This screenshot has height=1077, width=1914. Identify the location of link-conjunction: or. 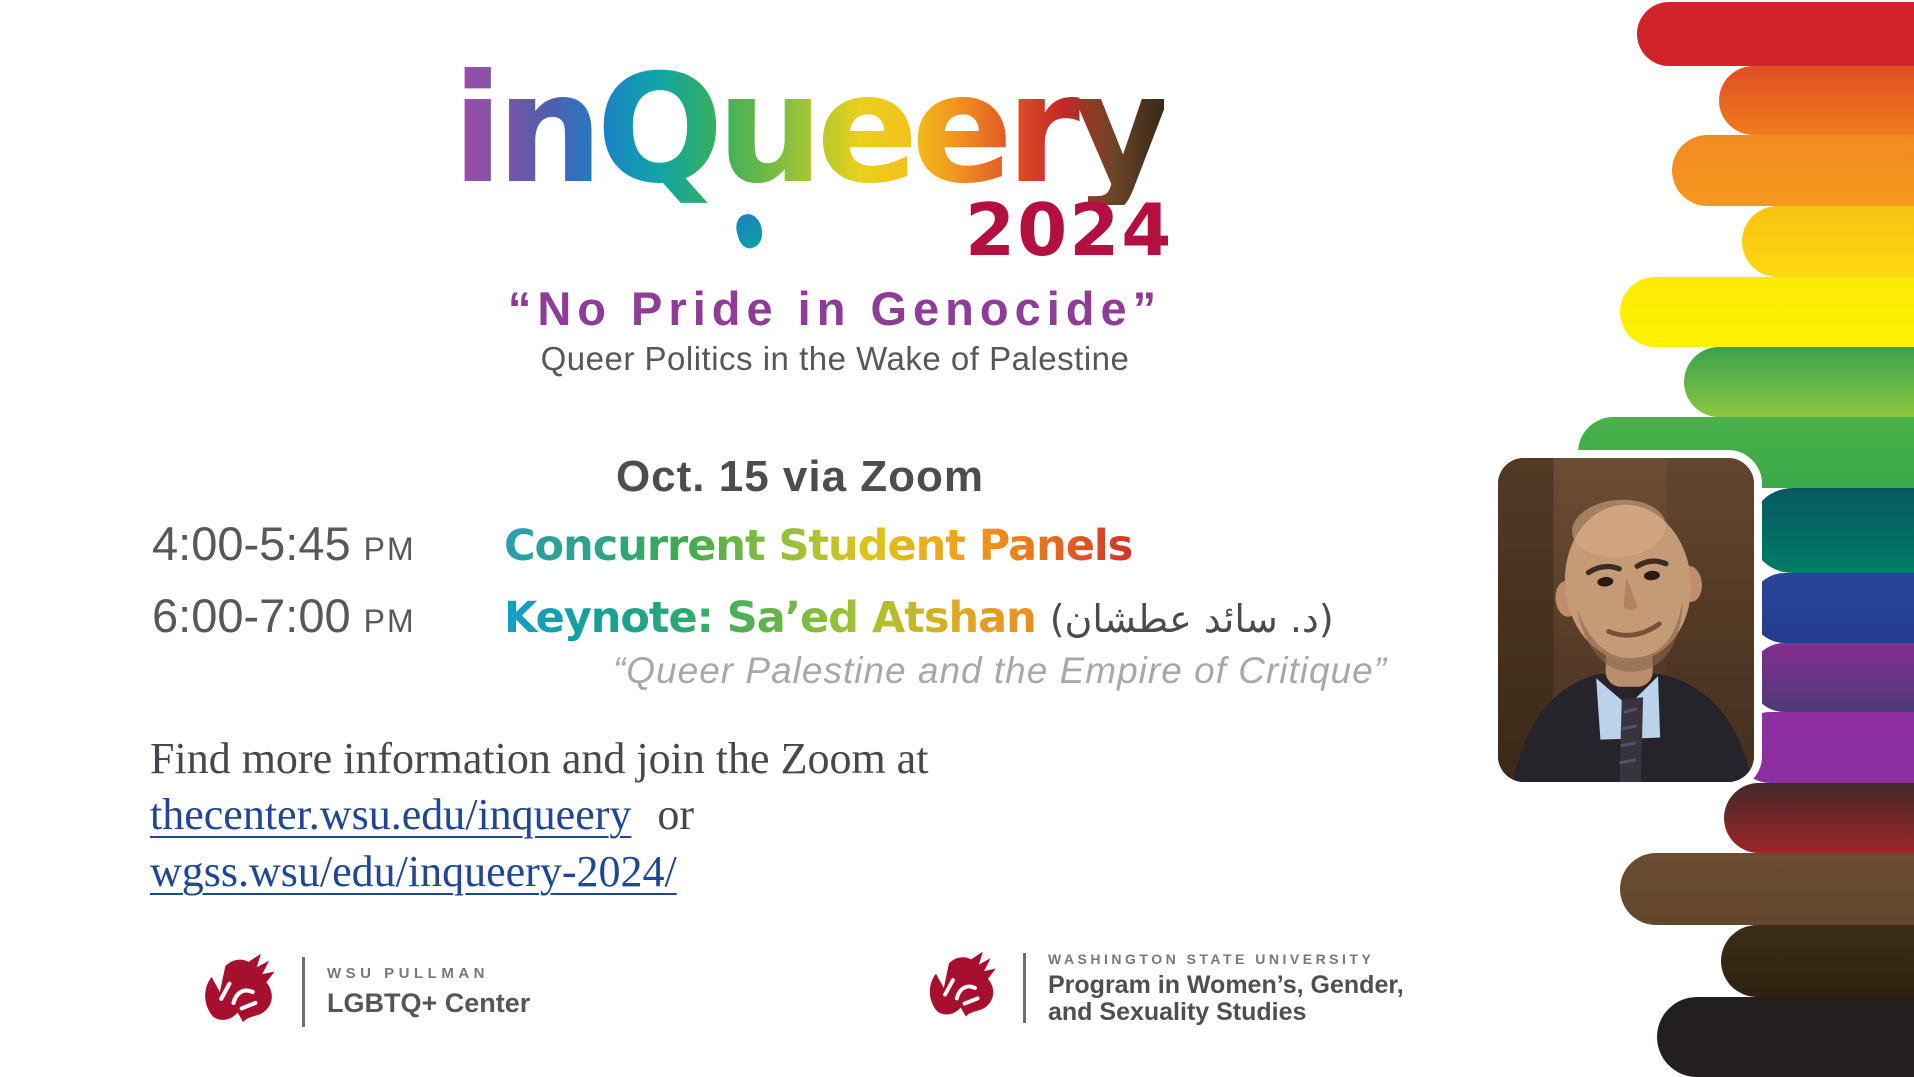
(676, 814).